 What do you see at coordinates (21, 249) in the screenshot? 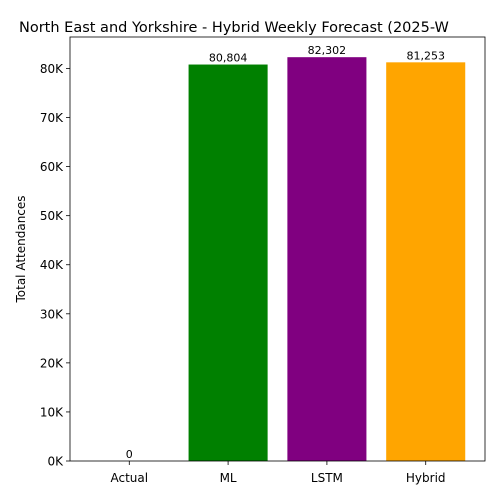
I see `y-axis-label: Total Attendances` at bounding box center [21, 249].